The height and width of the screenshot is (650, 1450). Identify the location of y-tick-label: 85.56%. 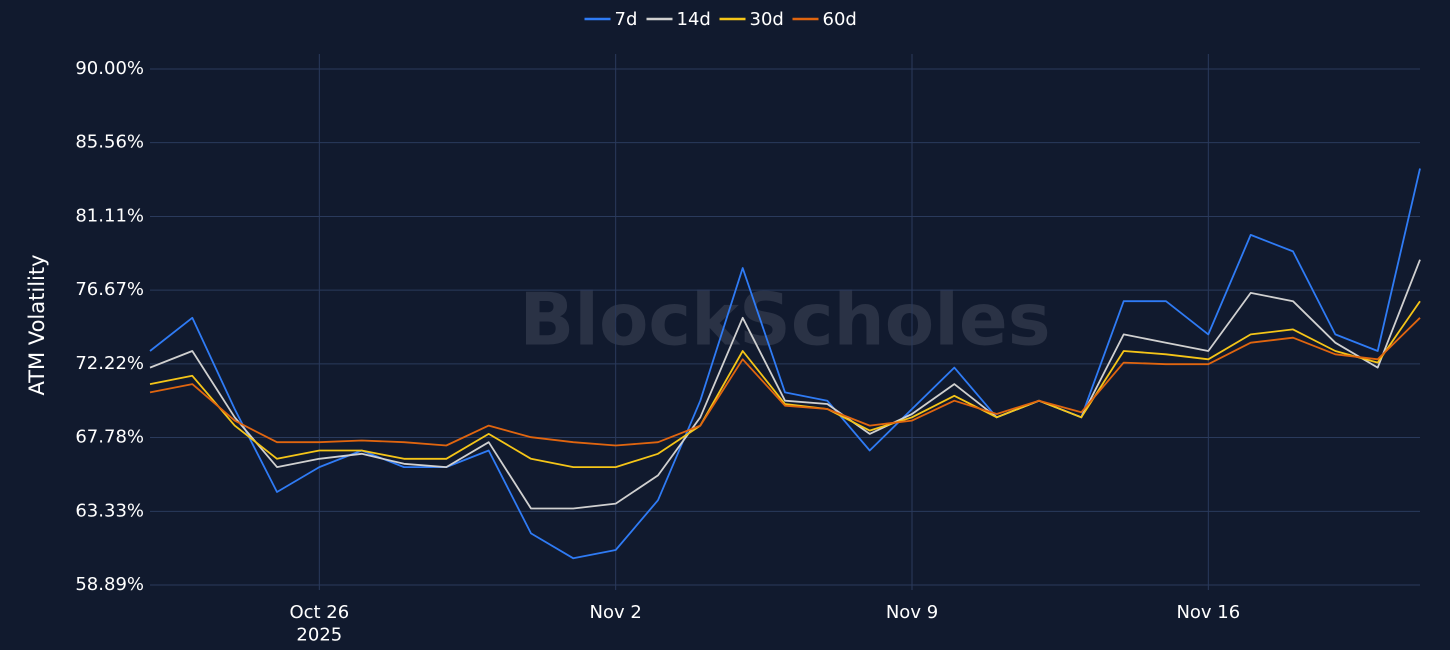
(109, 142).